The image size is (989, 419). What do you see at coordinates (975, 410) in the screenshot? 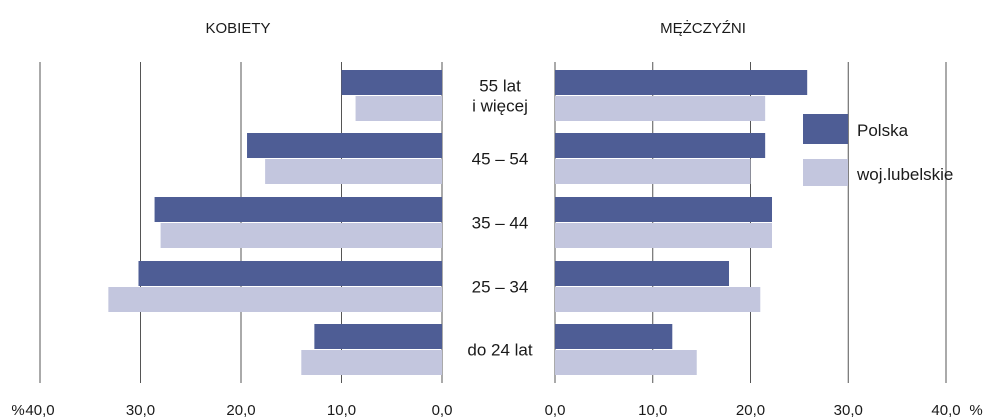
I see `right-axis-unit: %` at bounding box center [975, 410].